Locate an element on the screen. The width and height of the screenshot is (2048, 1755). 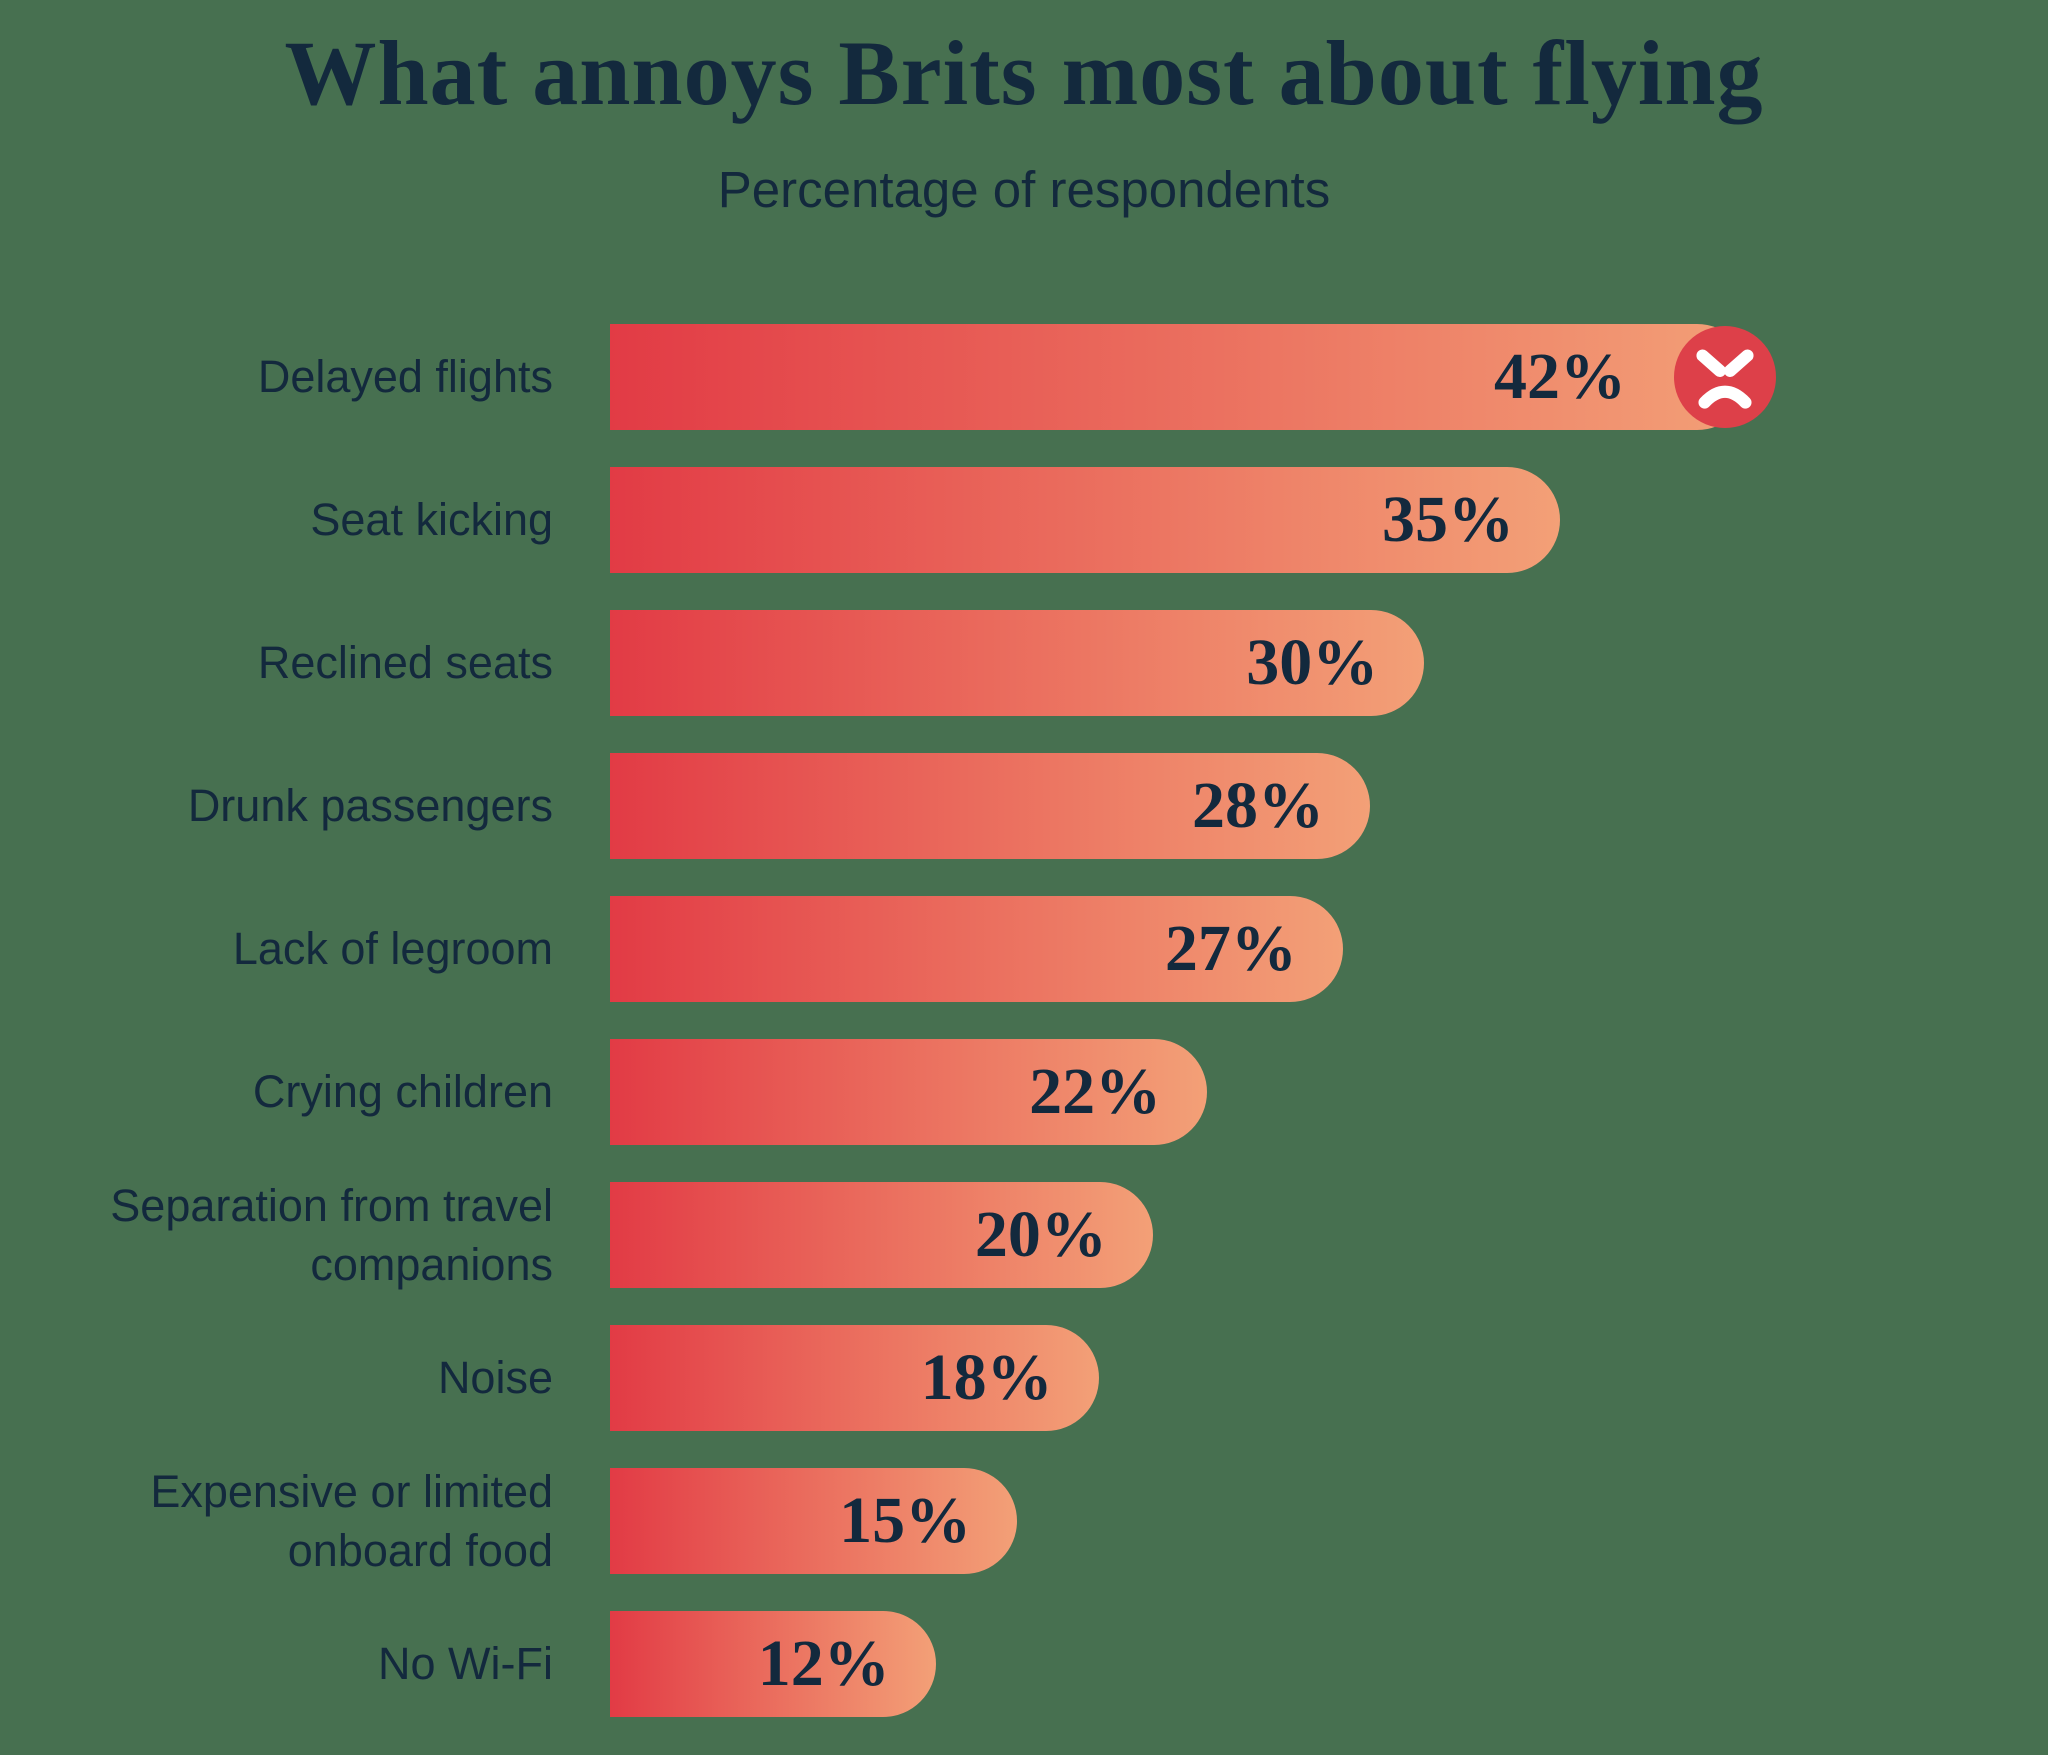
bar-track: 35% is located at coordinates (1180, 520).